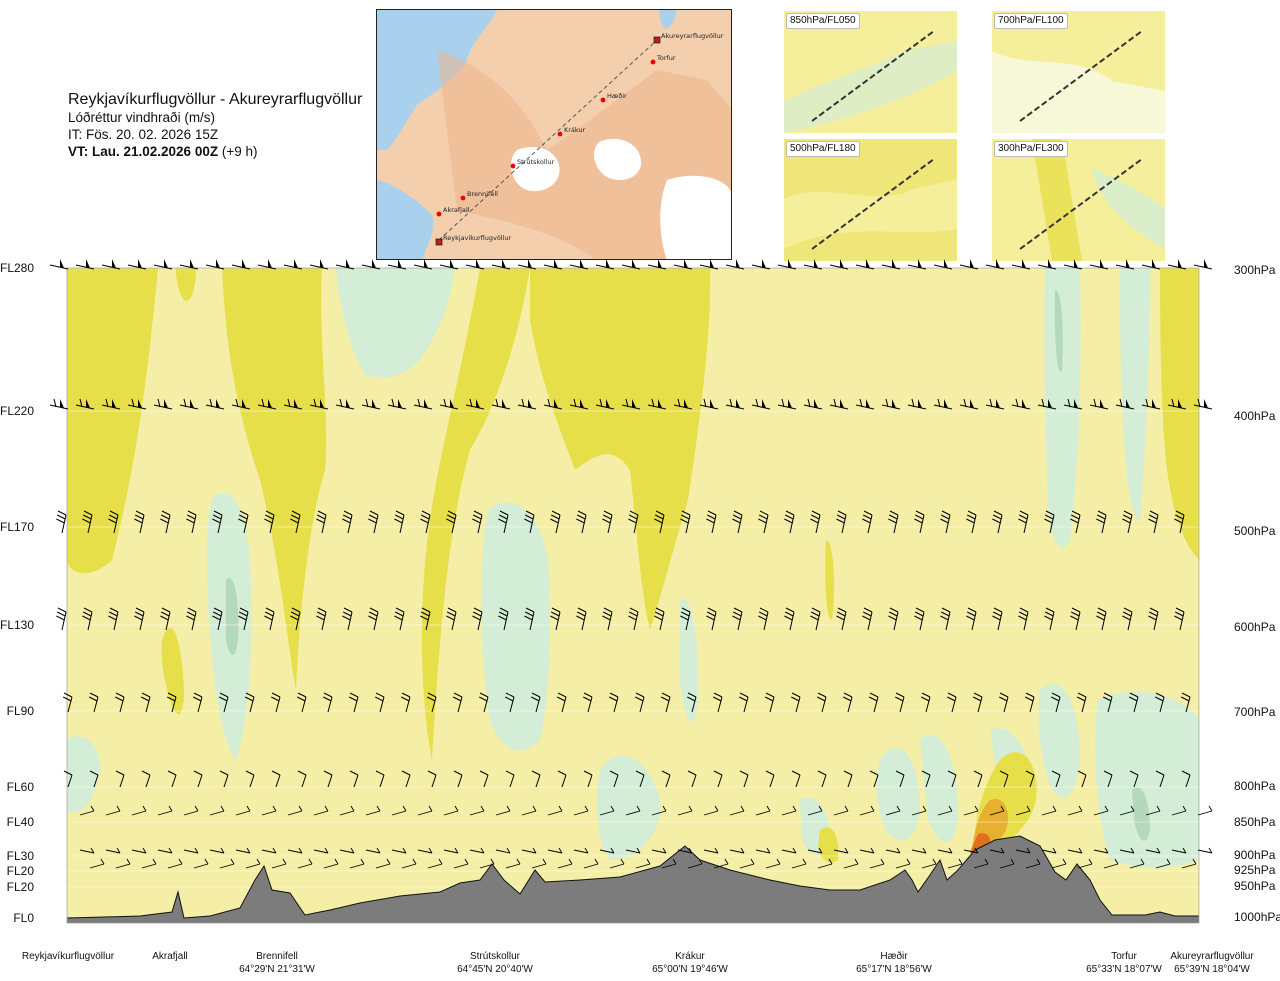 The height and width of the screenshot is (981, 1280). I want to click on flight-level-label: FL20, so click(20, 887).